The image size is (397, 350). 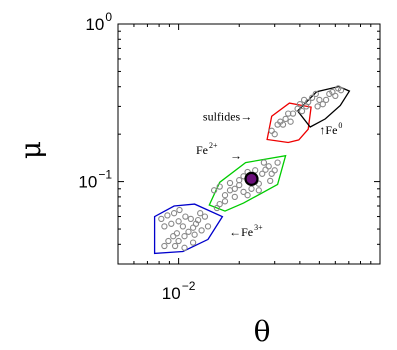 I want to click on region-sulfides, so click(x=289, y=123).